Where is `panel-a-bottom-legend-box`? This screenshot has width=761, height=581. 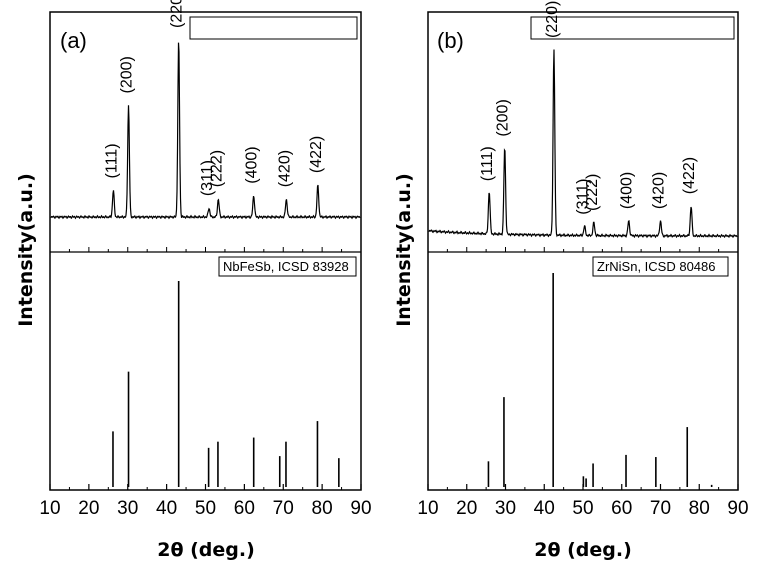
panel-a-bottom-legend-box is located at coordinates (287, 266).